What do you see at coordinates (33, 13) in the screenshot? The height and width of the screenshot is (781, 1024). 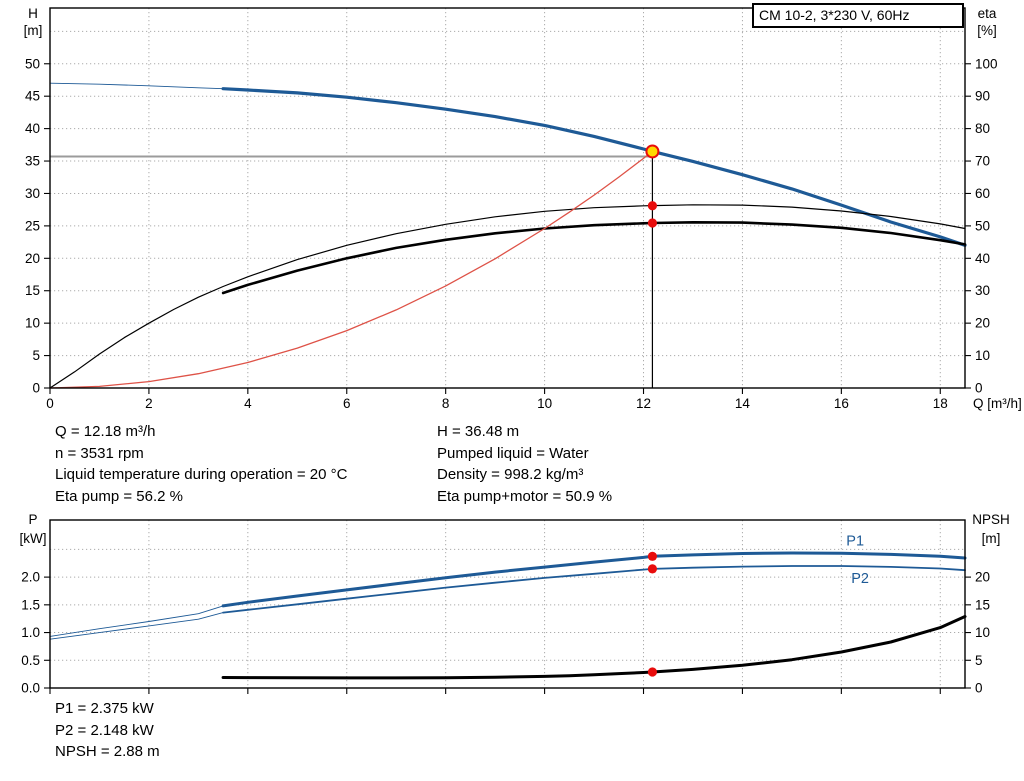 I see `y-left-axis-title: H` at bounding box center [33, 13].